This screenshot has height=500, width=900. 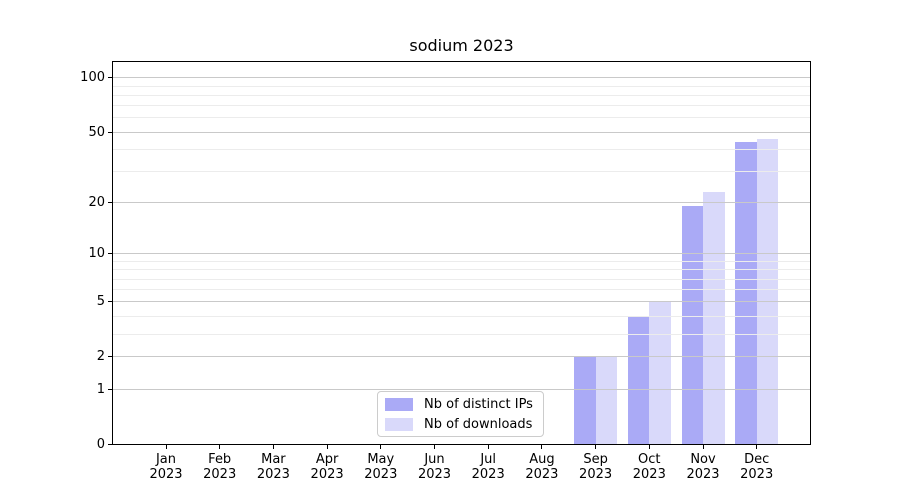 I want to click on x-tick-month: Feb, so click(x=220, y=459).